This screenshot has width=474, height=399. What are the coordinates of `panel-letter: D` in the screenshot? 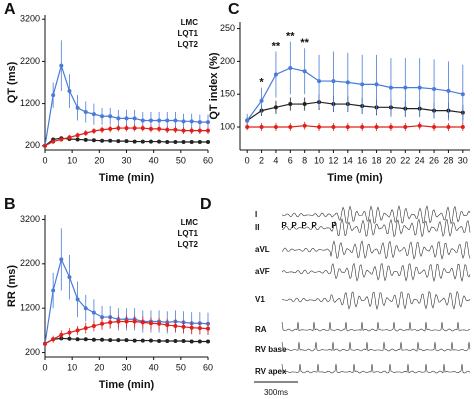 It's located at (206, 204).